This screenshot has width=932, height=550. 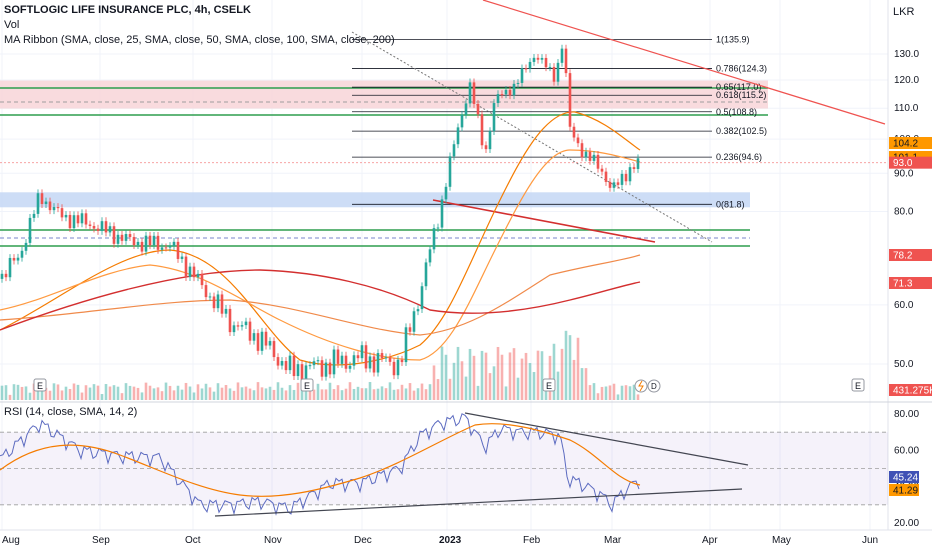 What do you see at coordinates (730, 204) in the screenshot?
I see `fib-level-label: 0(81.8)` at bounding box center [730, 204].